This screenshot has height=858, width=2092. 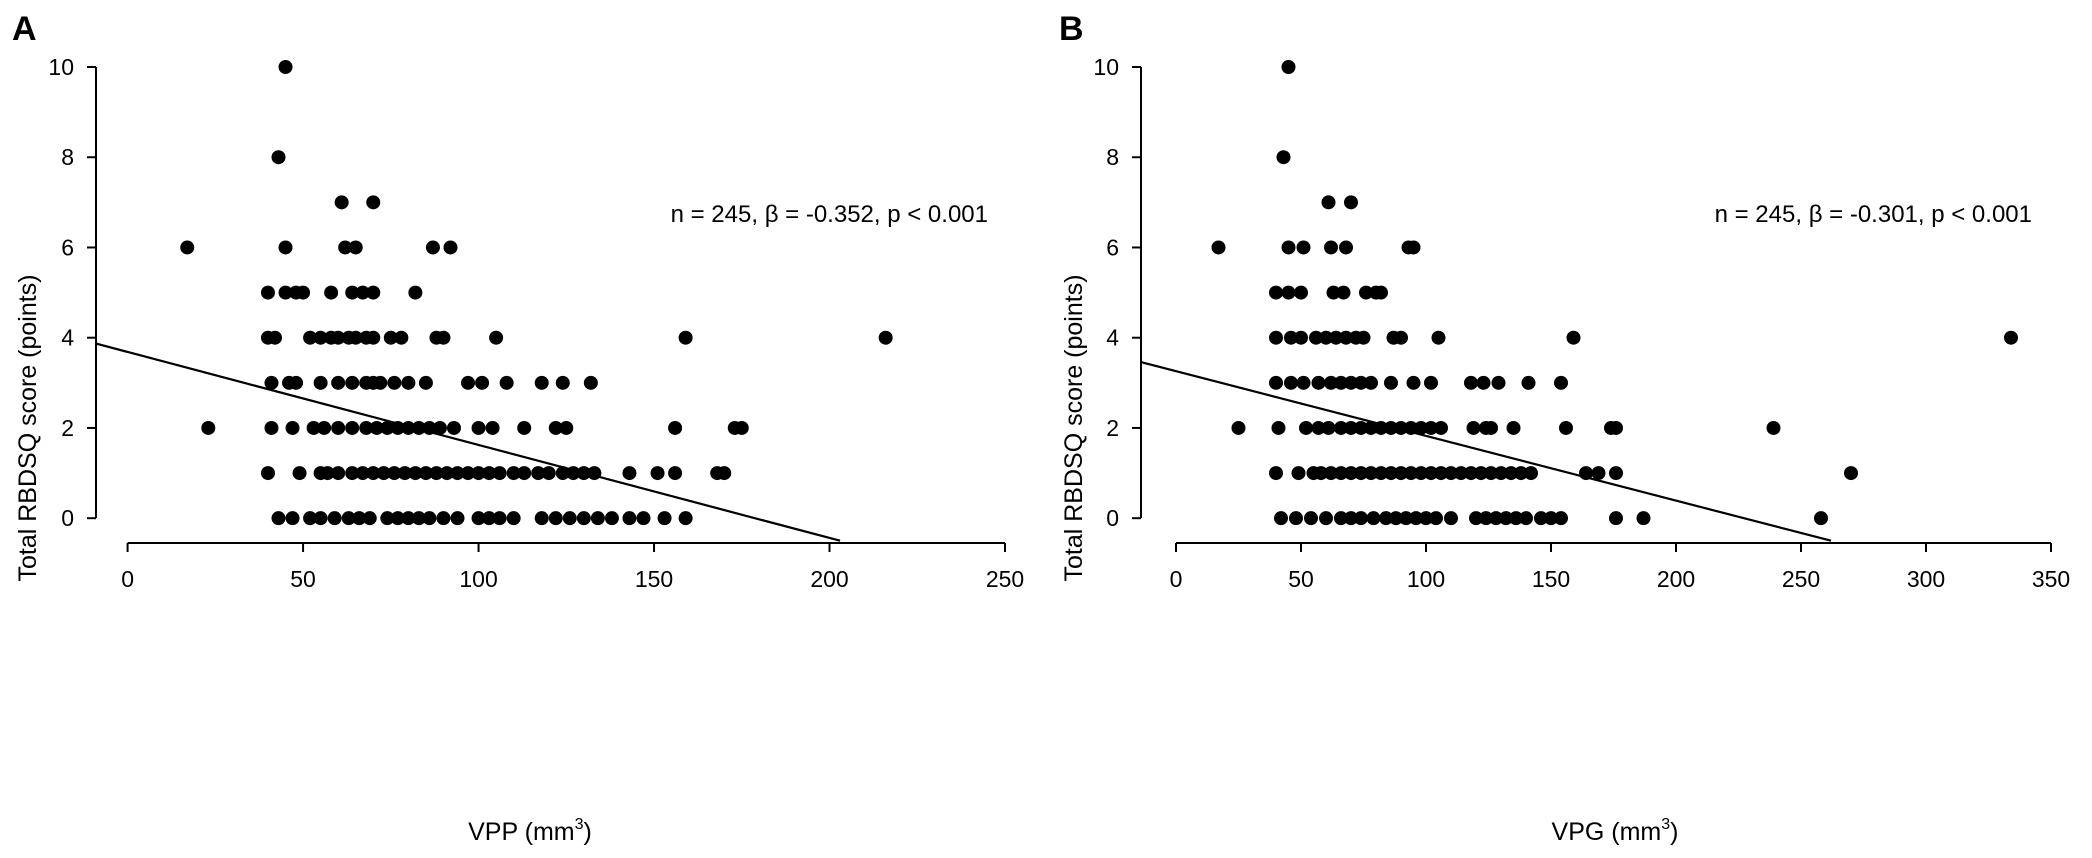 I want to click on panel-a-regression-line, so click(x=468, y=442).